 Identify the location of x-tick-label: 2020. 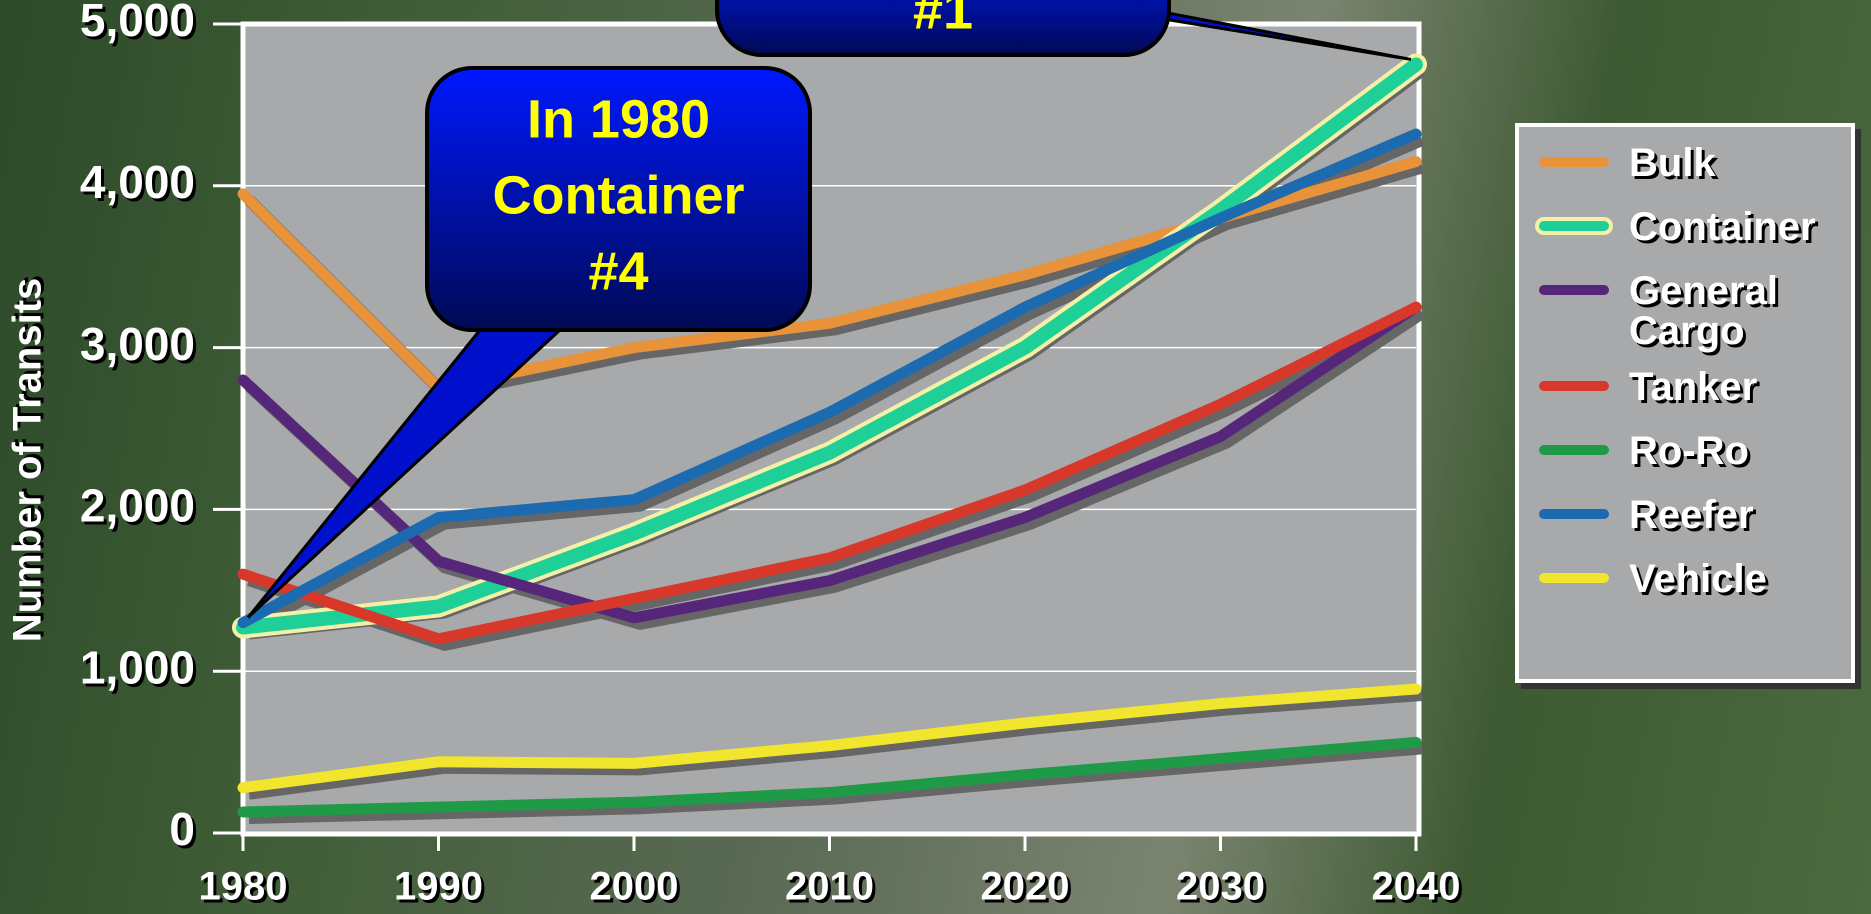
(1025, 887).